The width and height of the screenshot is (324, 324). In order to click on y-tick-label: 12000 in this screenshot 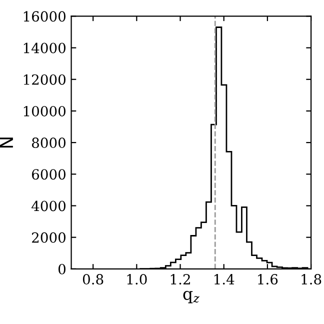, I will do `click(45, 79)`.